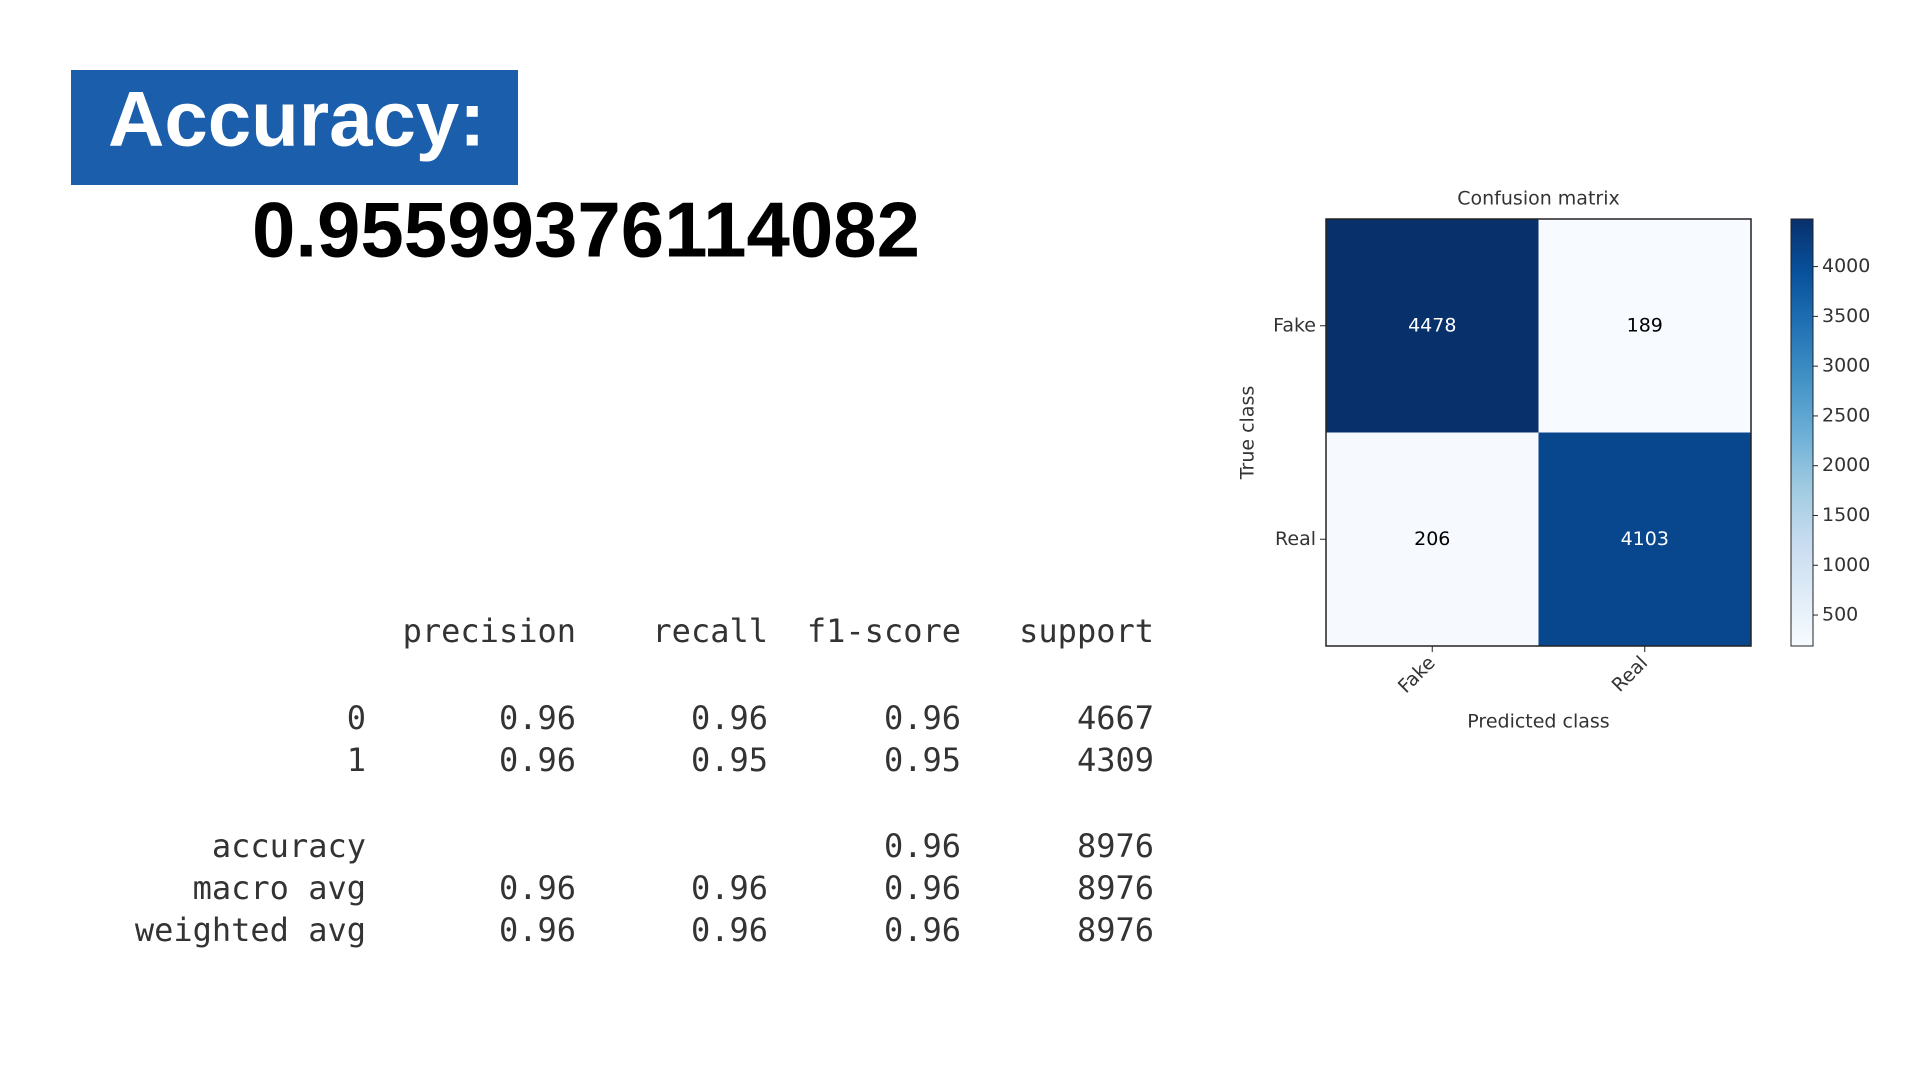 The image size is (1920, 1080). I want to click on column-header: f1-score, so click(884, 631).